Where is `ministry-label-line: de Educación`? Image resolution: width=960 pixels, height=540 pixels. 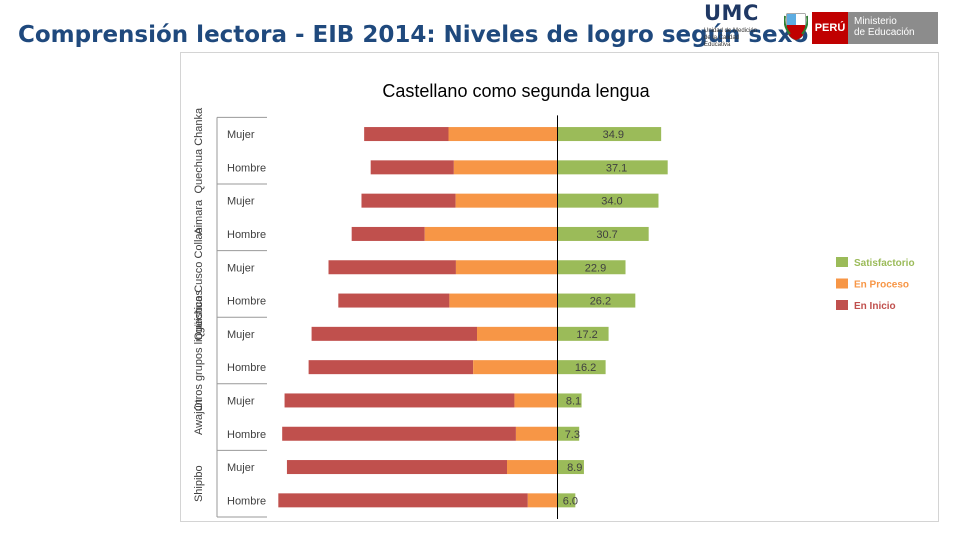
ministry-label-line: de Educación is located at coordinates (884, 32).